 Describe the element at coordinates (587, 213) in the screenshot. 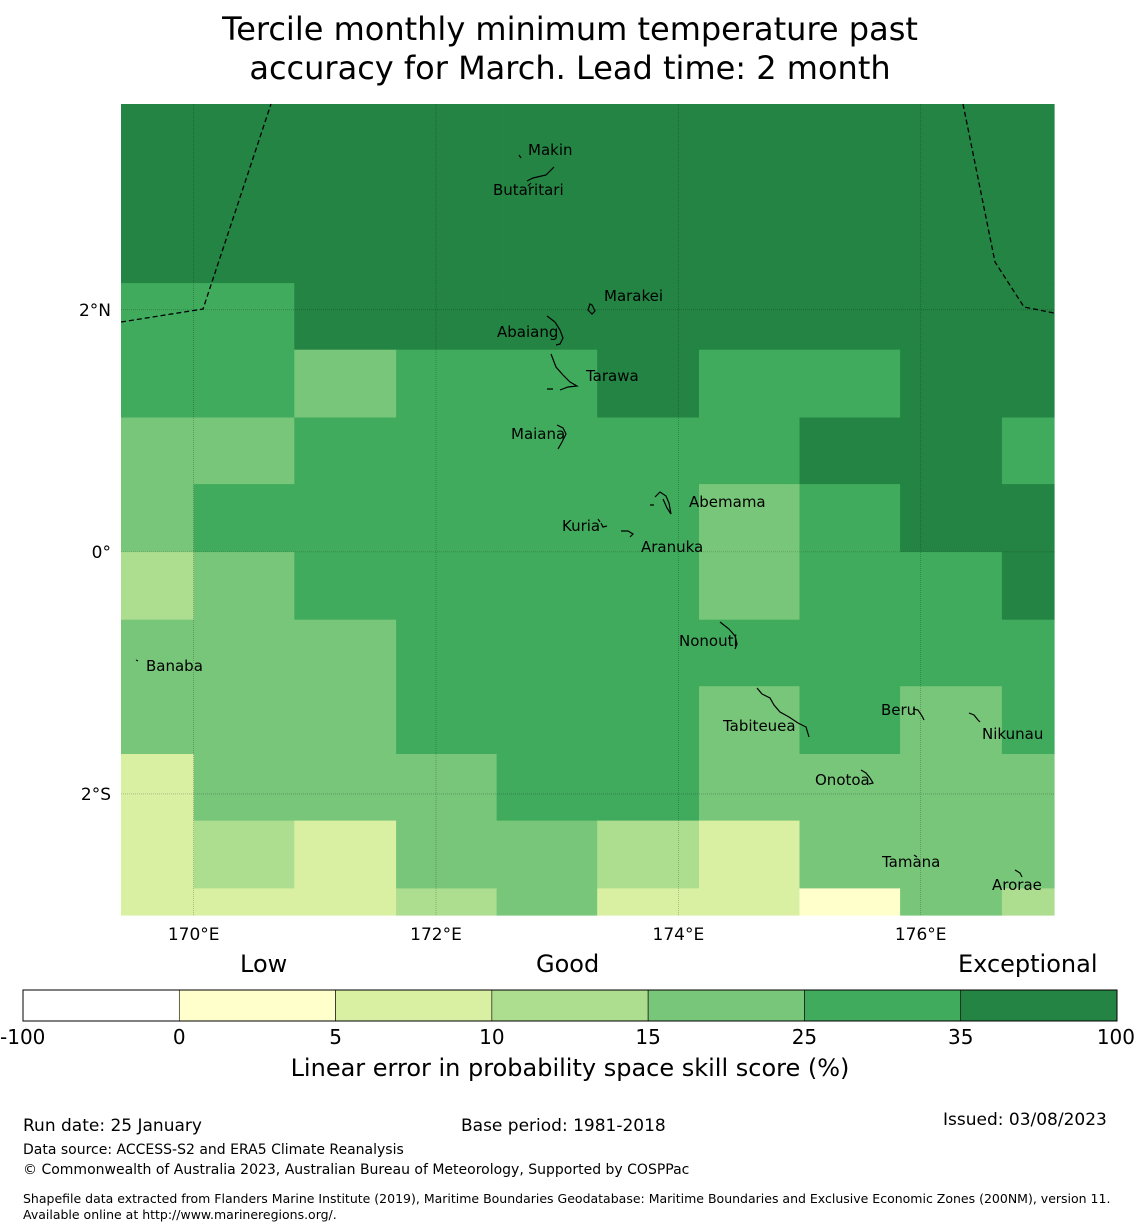

I see `eez-boundaries` at that location.